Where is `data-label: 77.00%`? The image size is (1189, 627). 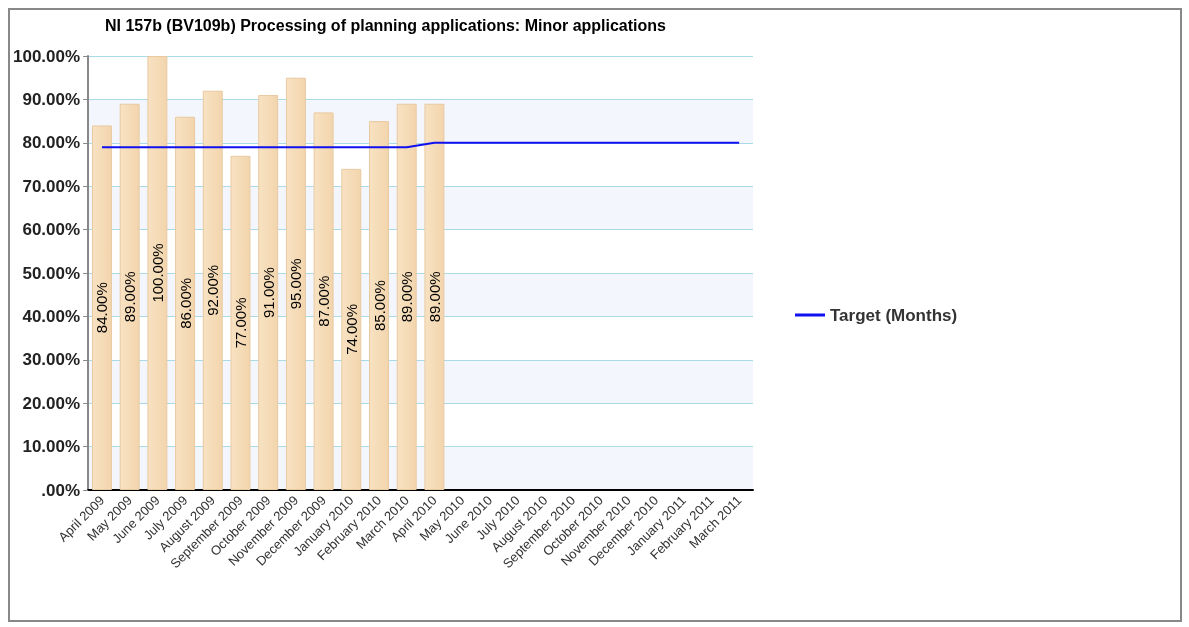 data-label: 77.00% is located at coordinates (240, 323).